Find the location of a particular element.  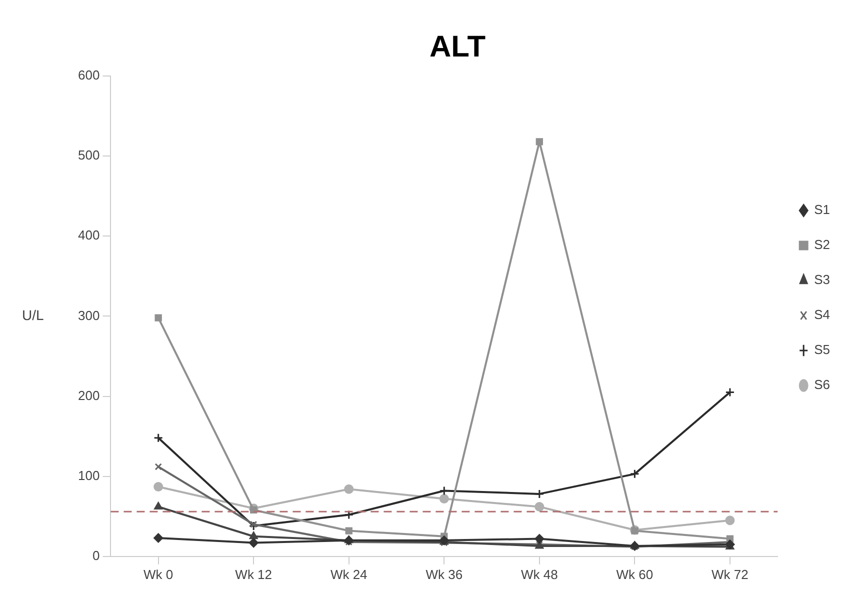

x-tick-label: Wk 24 is located at coordinates (349, 574).